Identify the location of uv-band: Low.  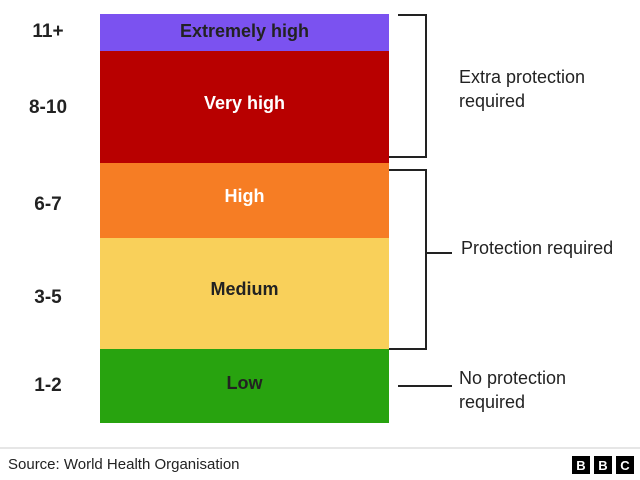
(244, 386).